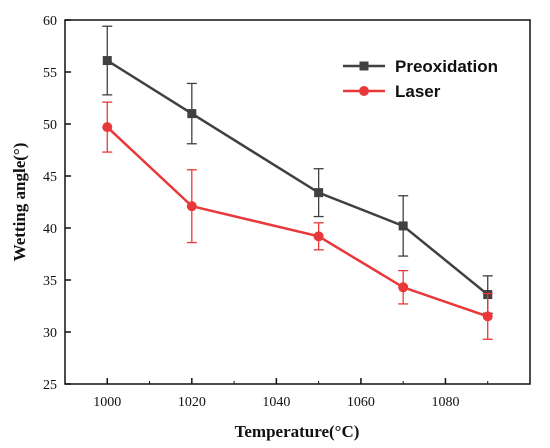  What do you see at coordinates (276, 402) in the screenshot?
I see `x-tick-label: 1040` at bounding box center [276, 402].